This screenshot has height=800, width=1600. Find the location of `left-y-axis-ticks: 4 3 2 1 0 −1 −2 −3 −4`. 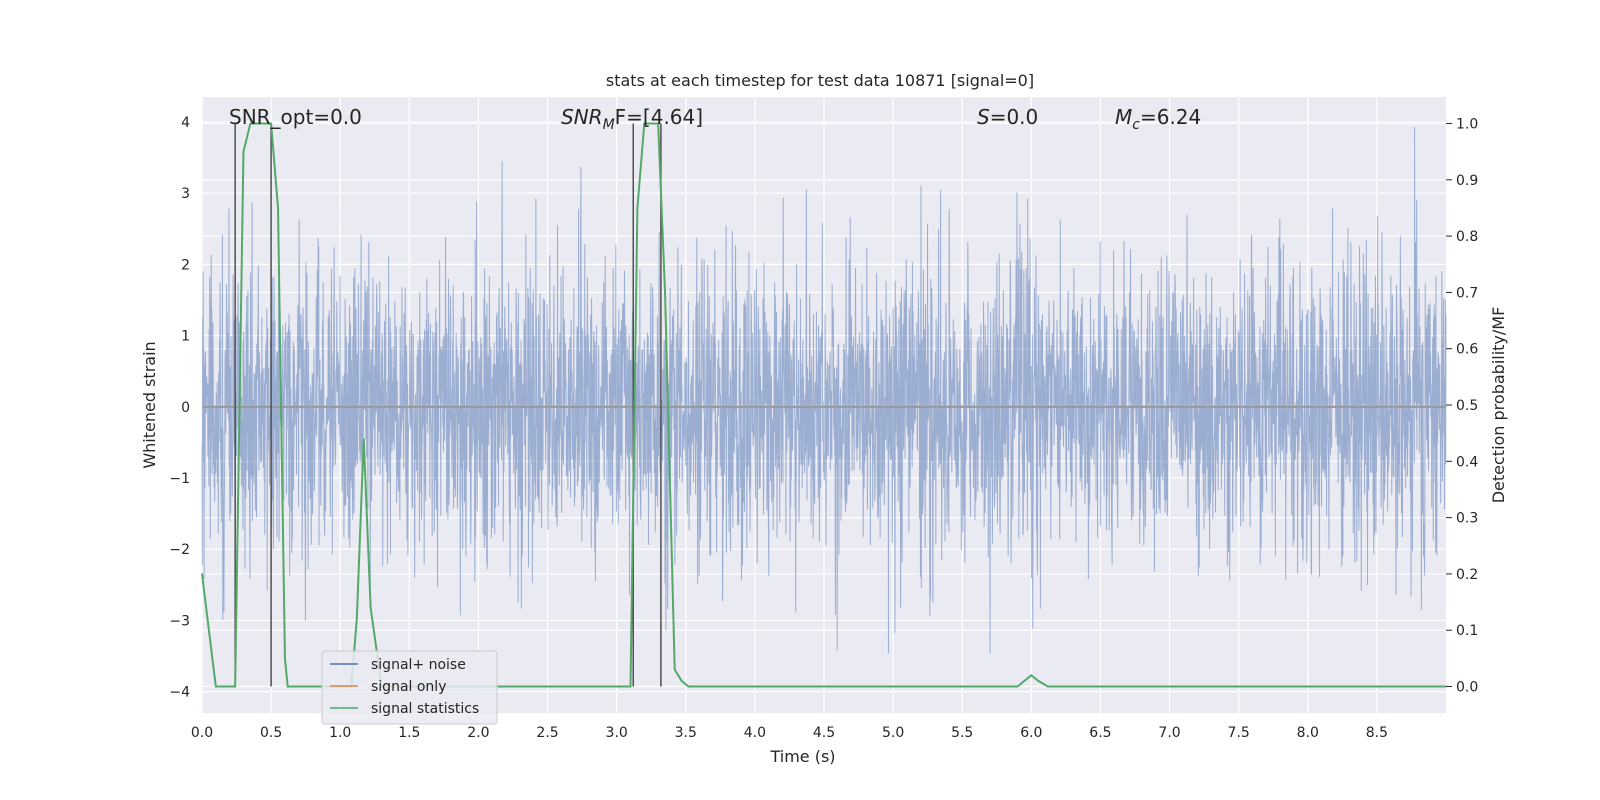

left-y-axis-ticks: 4 3 2 1 0 −1 −2 −3 −4 is located at coordinates (179, 408).